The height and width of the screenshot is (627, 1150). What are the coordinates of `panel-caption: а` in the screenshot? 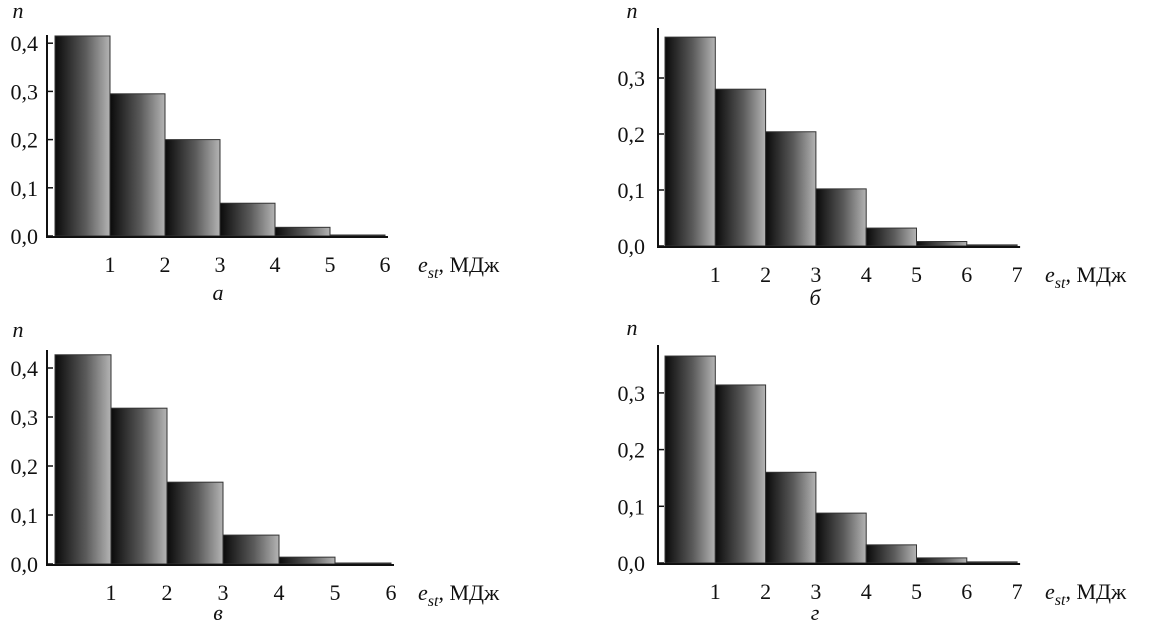 It's located at (218, 292).